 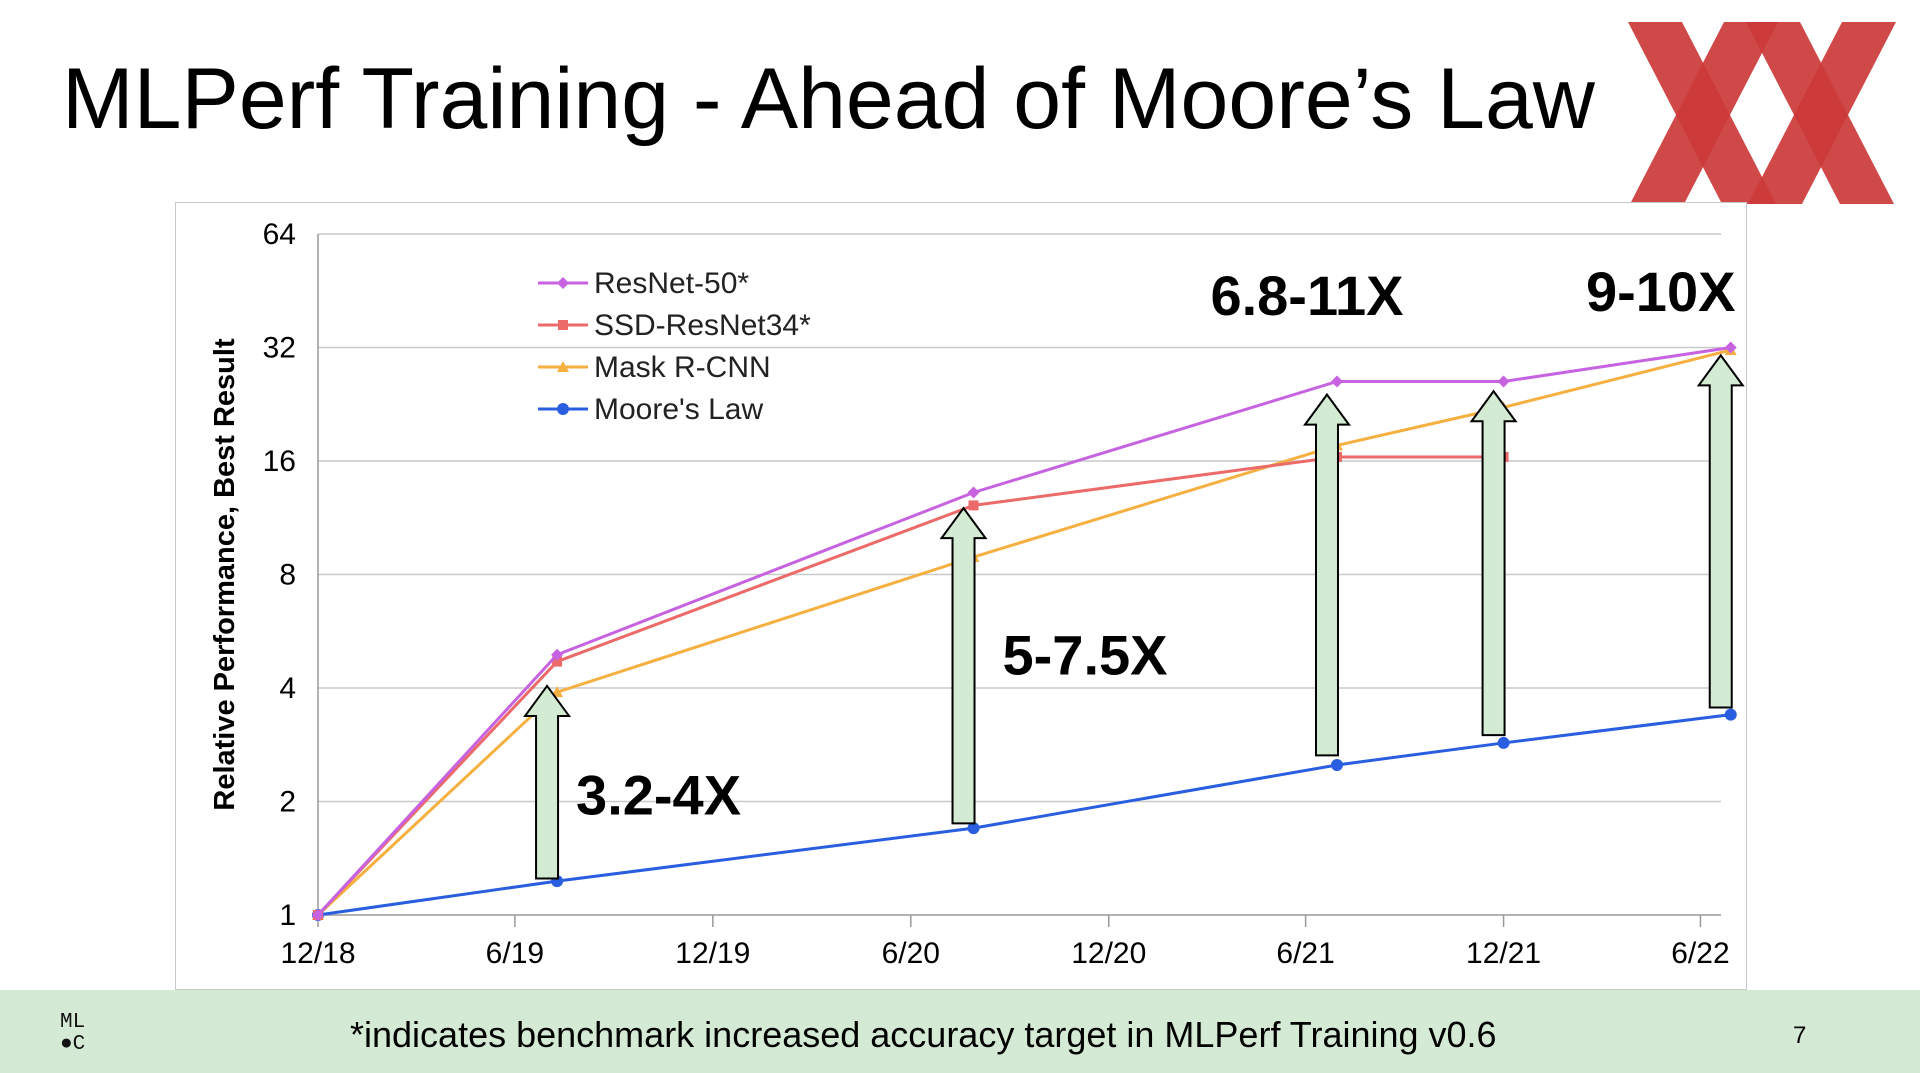 What do you see at coordinates (279, 461) in the screenshot?
I see `y-tick-label: 16` at bounding box center [279, 461].